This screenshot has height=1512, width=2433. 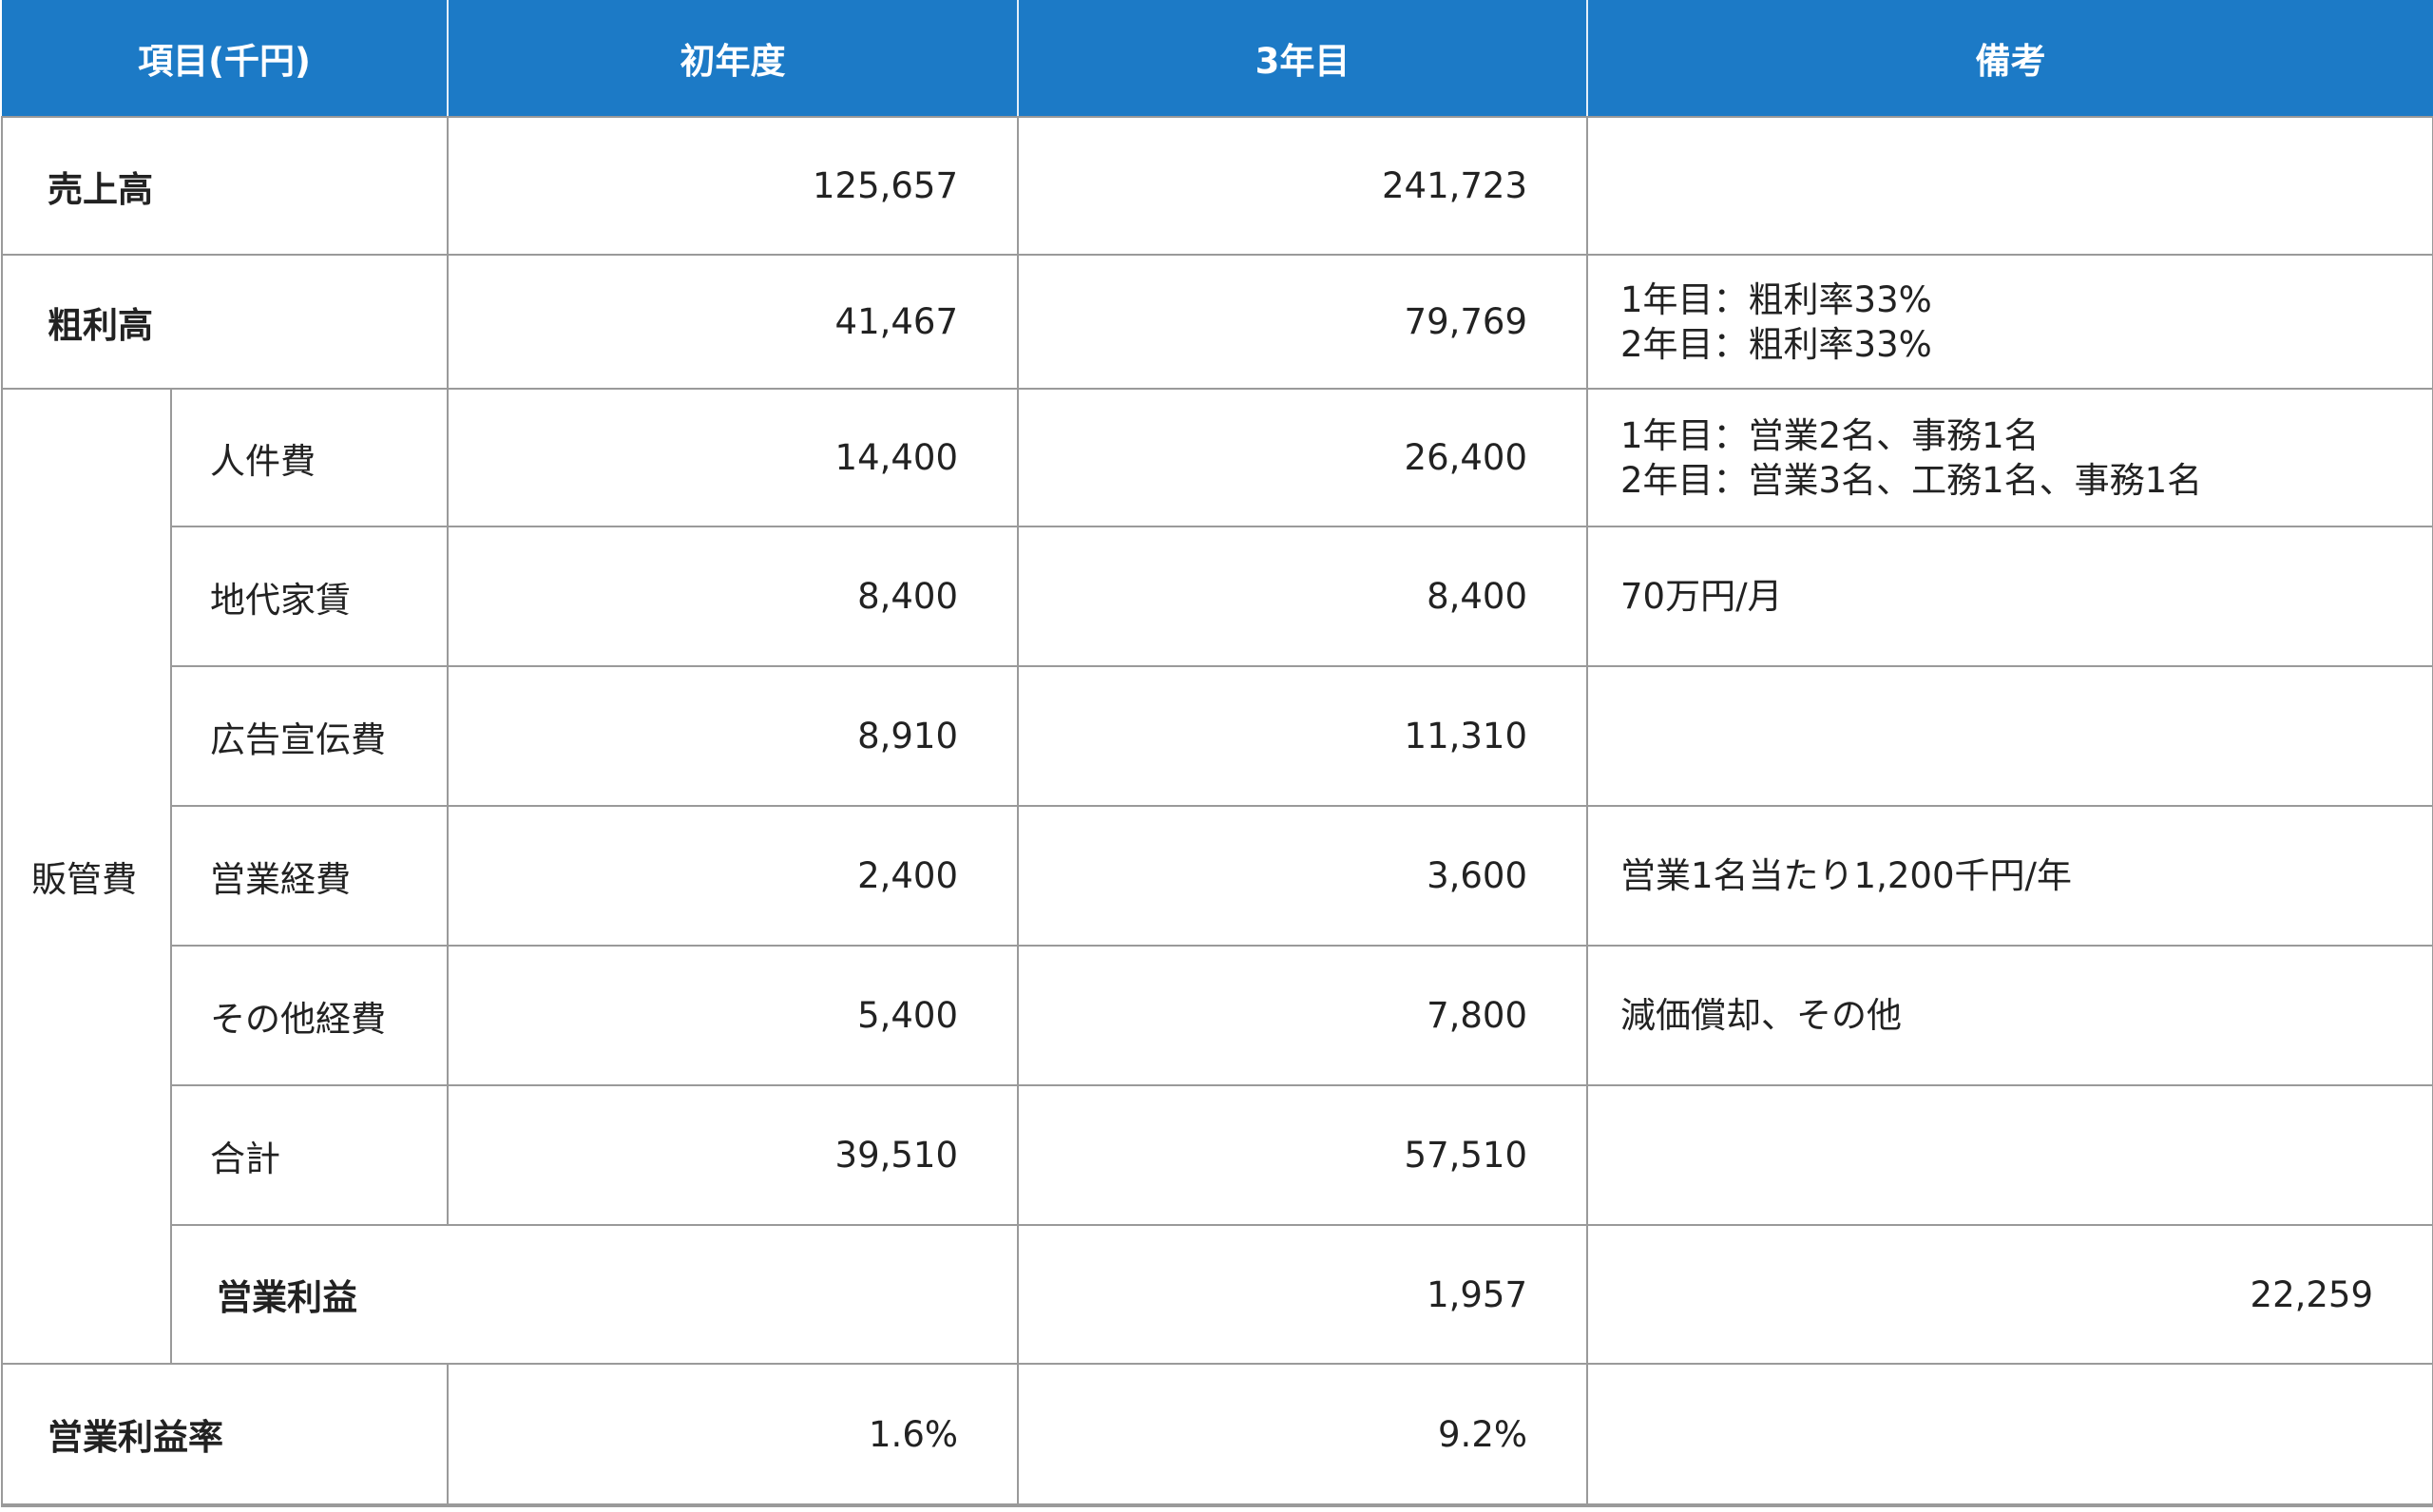 I want to click on note-line: 1年目：粗利率33%, so click(x=1776, y=299).